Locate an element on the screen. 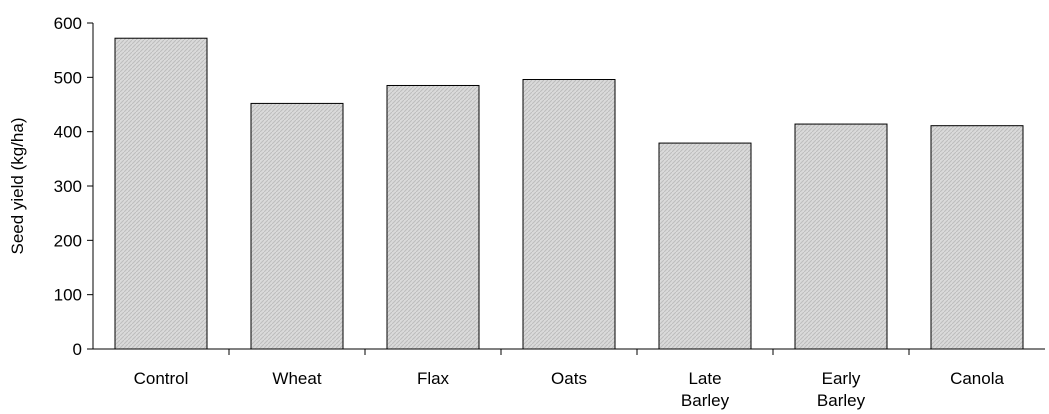 Image resolution: width=1049 pixels, height=414 pixels. y-axis: 0 100 200 300 400 500 600 is located at coordinates (74, 186).